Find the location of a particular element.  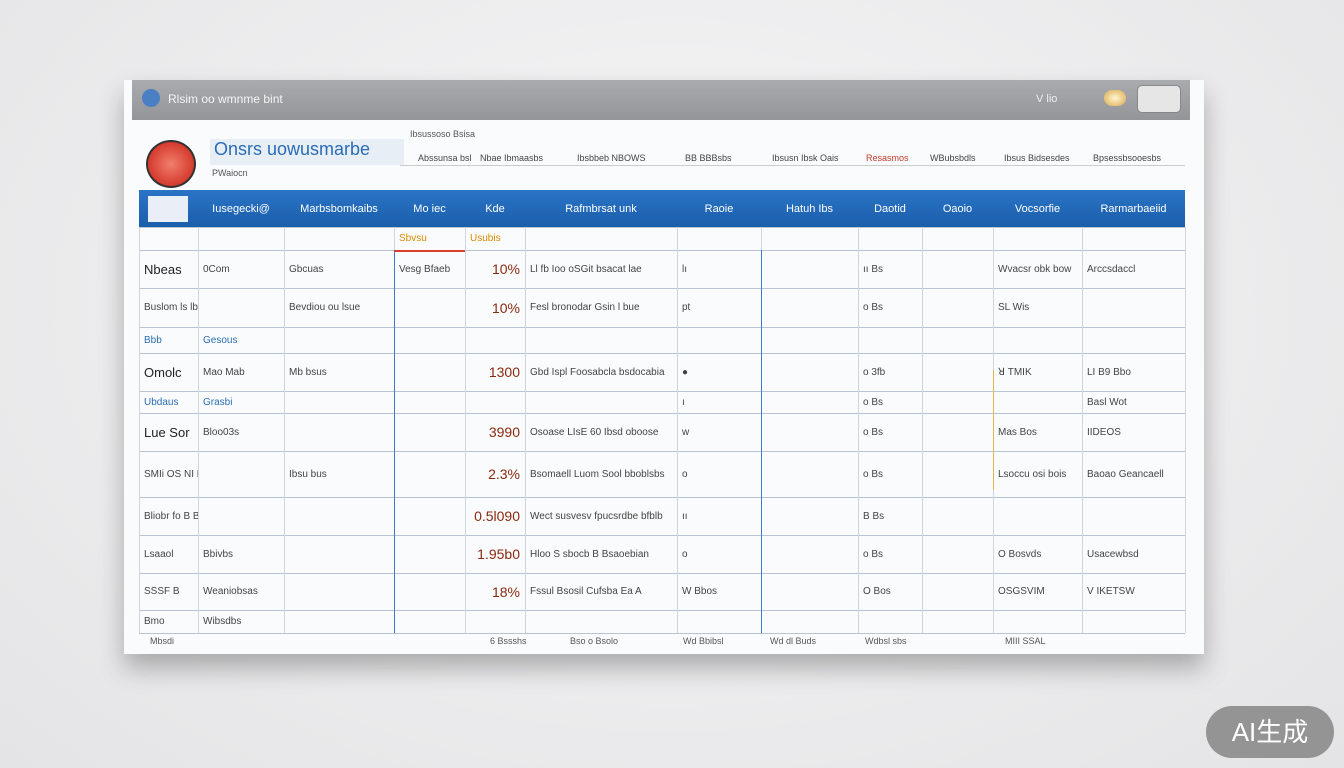

table-cell: pt is located at coordinates (686, 307).